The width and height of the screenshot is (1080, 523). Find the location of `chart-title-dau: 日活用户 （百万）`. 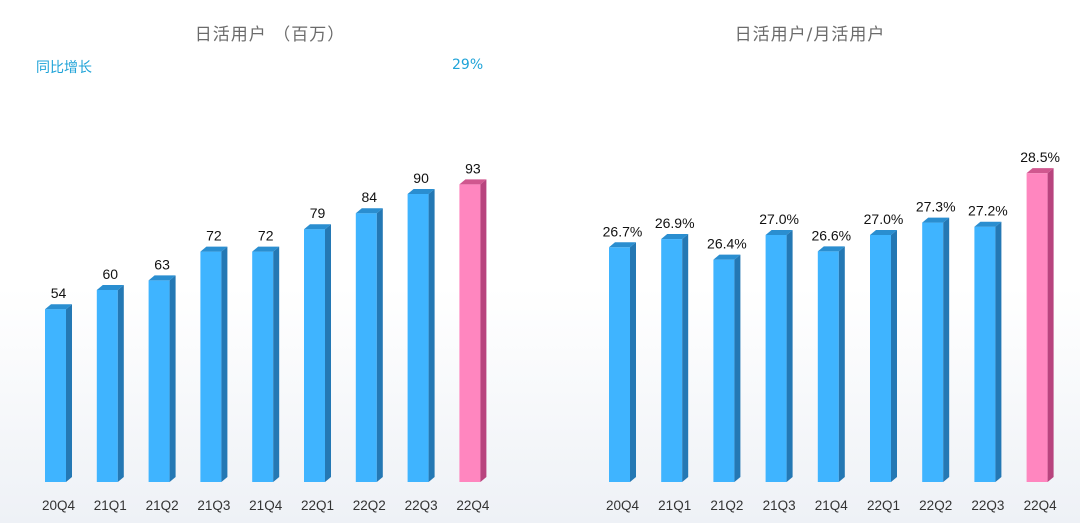

chart-title-dau: 日活用户 （百万） is located at coordinates (270, 35).